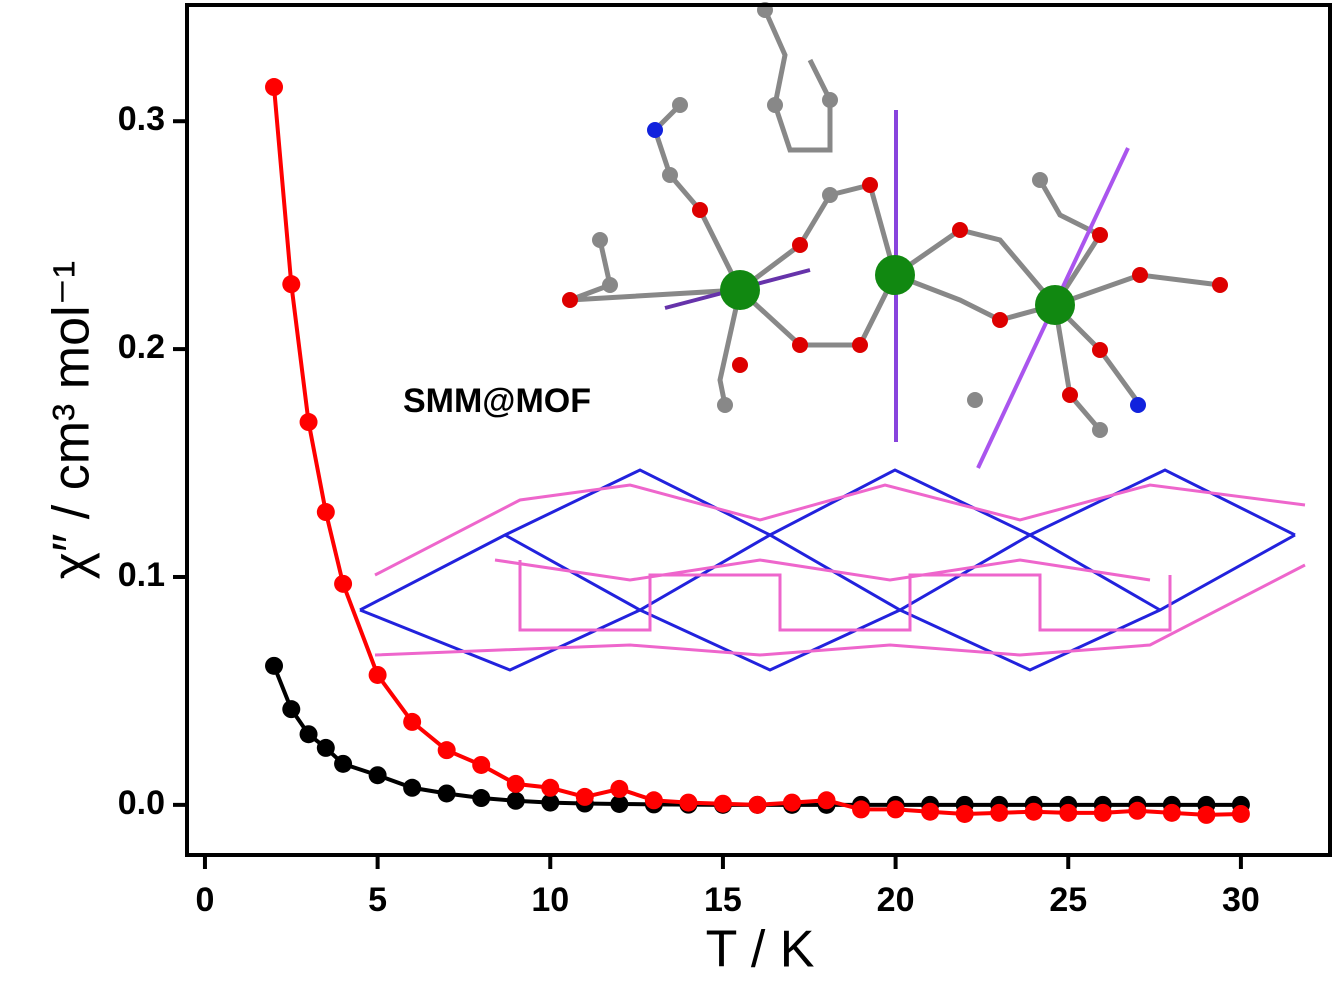 The height and width of the screenshot is (982, 1333). Describe the element at coordinates (141, 347) in the screenshot. I see `y-tick-label: 0.2` at that location.